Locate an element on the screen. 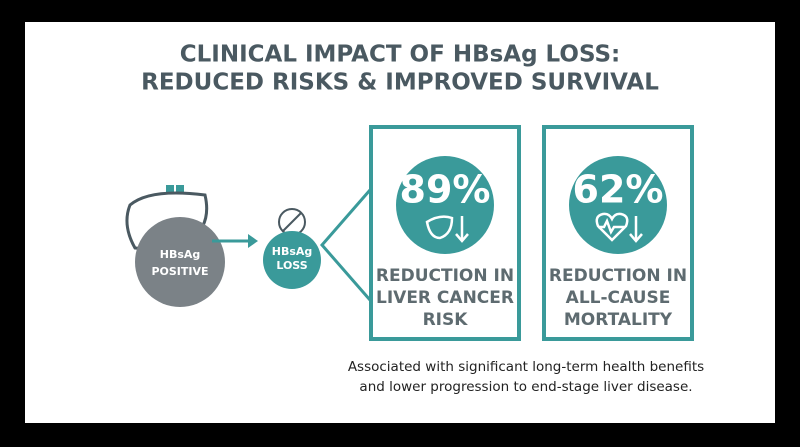 This screenshot has height=447, width=800. node-label: POSITIVE is located at coordinates (179, 271).